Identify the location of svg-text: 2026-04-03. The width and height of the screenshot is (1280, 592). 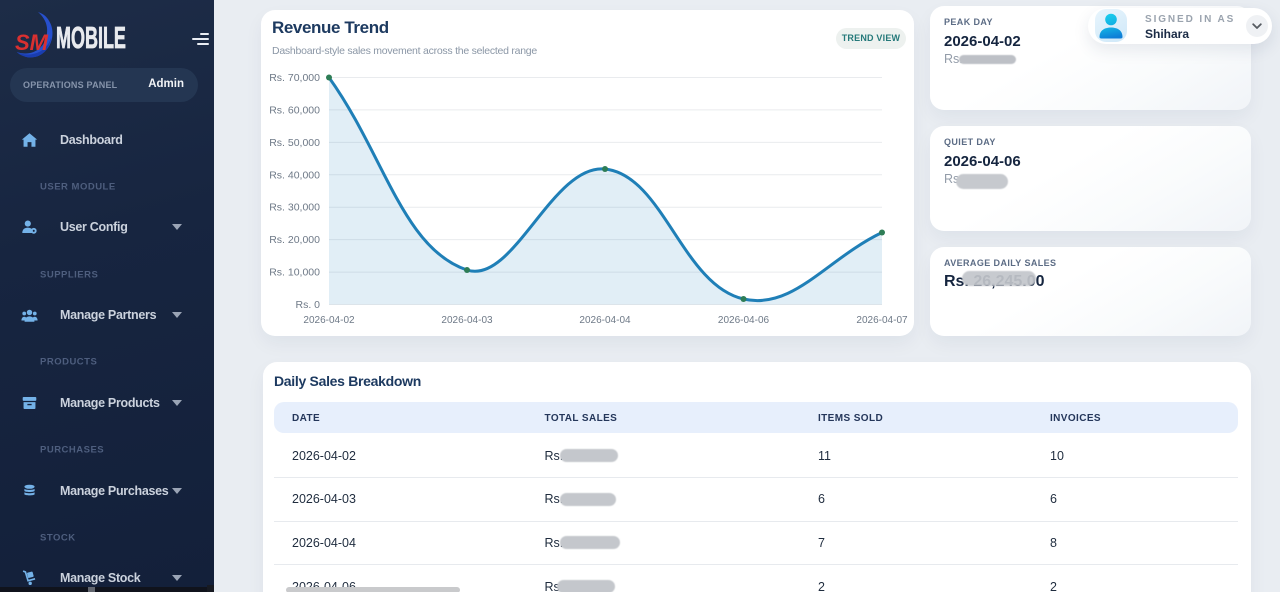
(467, 320).